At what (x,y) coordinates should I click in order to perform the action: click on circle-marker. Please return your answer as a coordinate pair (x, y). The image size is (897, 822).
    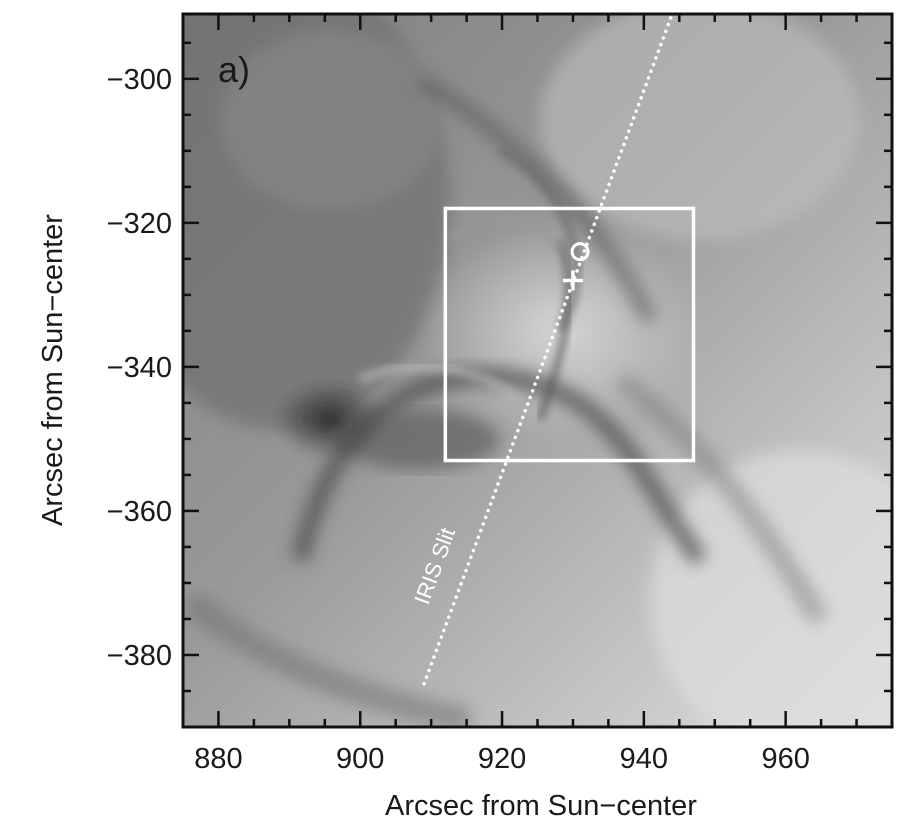
    Looking at the image, I should click on (580, 252).